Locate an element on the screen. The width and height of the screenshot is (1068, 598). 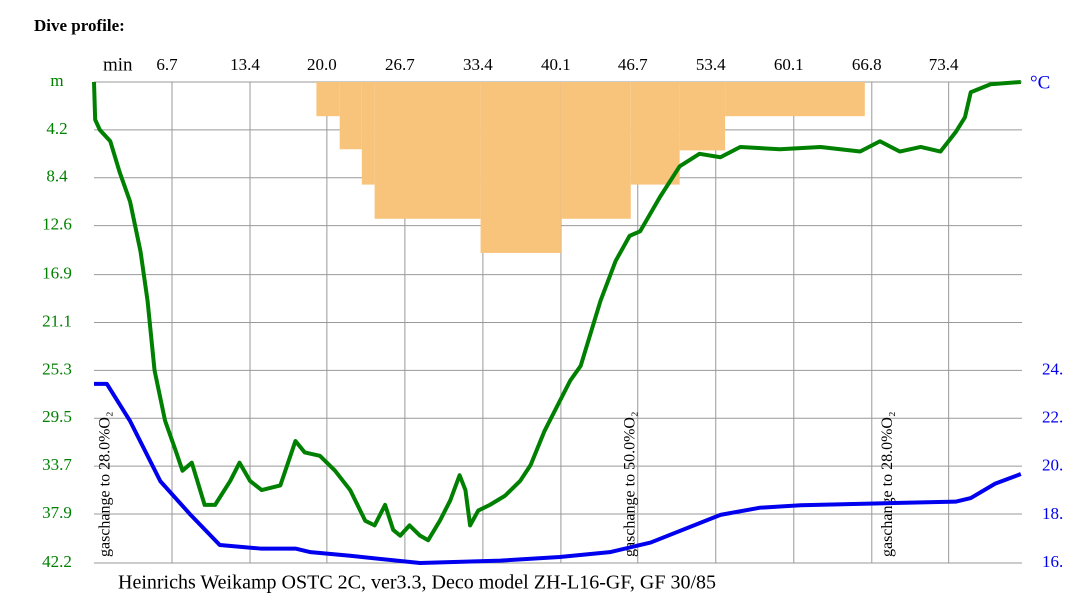
x-tick-label: 46.7 is located at coordinates (633, 64).